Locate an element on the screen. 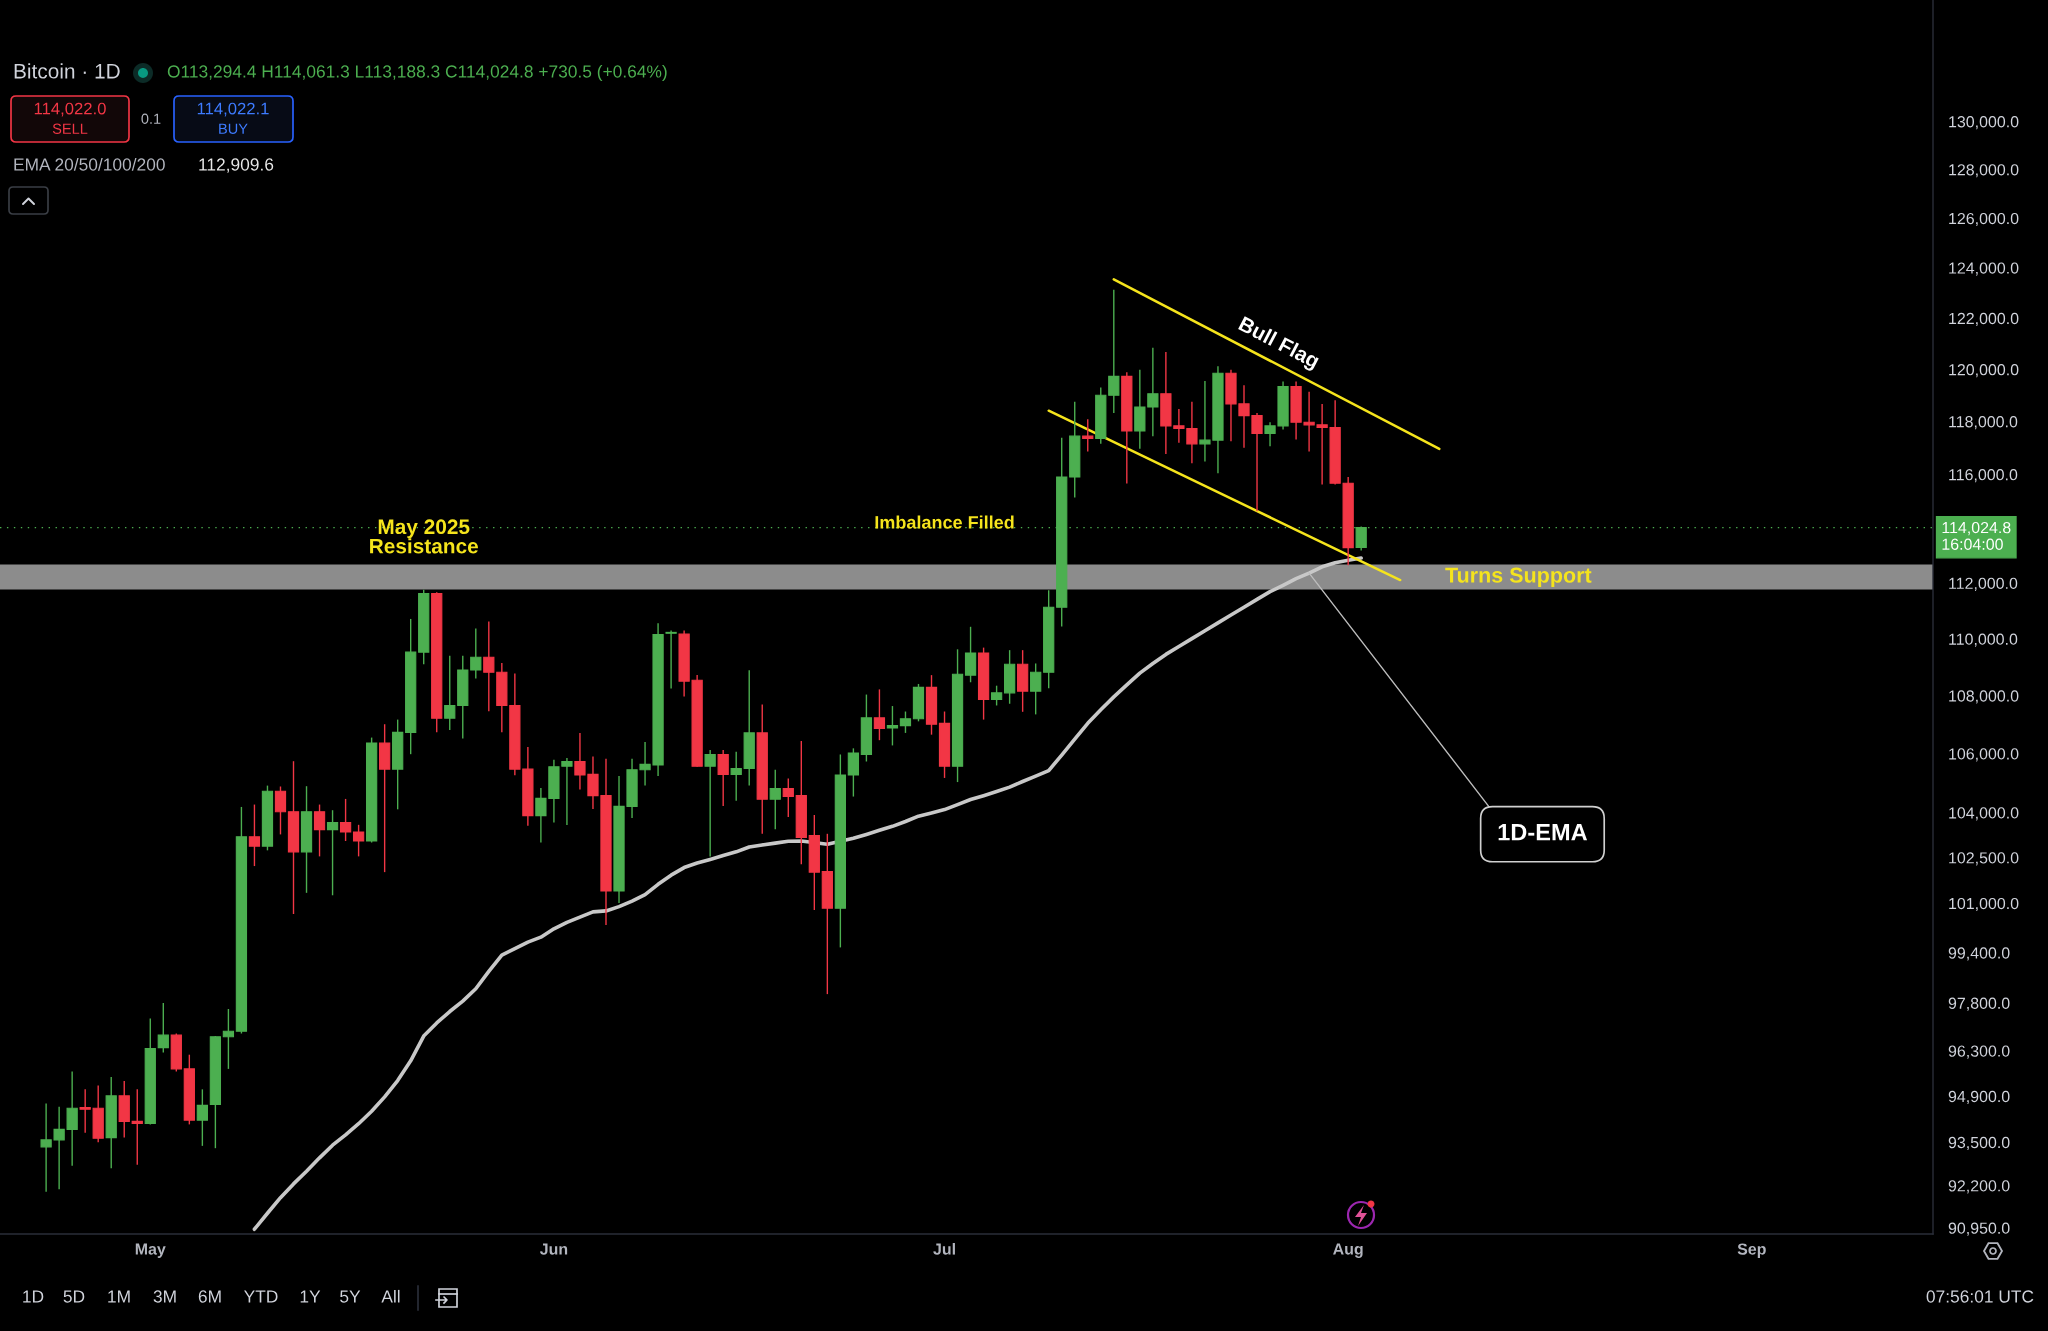  y-tick-label: 101,000.0 is located at coordinates (1984, 904).